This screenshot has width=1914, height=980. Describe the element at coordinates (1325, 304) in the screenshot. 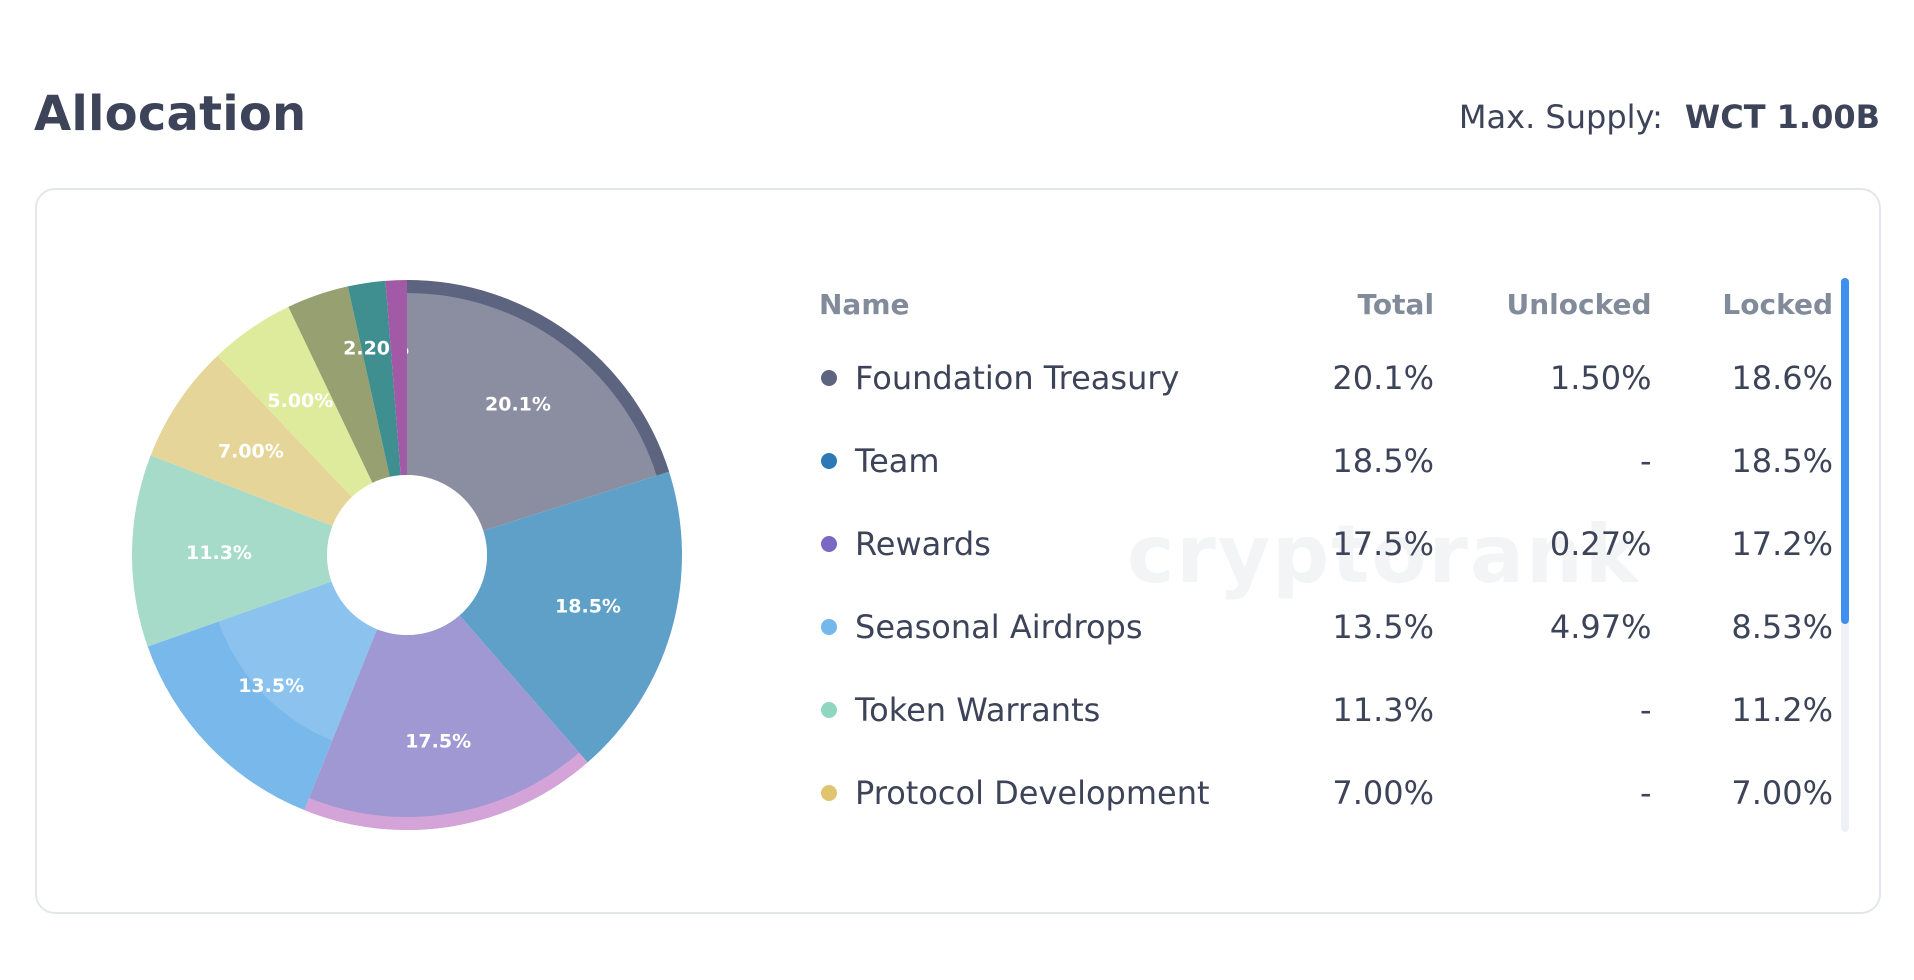

I see `table-header-row: Name Total Unlocked Locked` at that location.